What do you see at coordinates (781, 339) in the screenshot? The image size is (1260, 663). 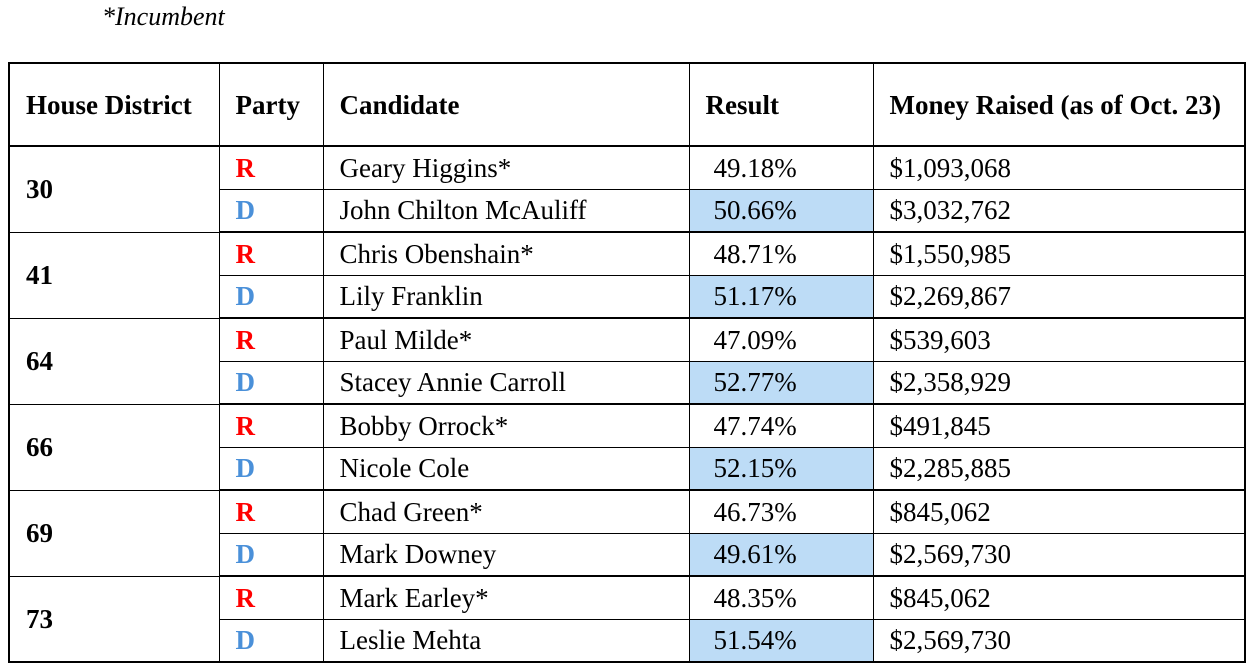 I see `result-percent: 47.09%` at bounding box center [781, 339].